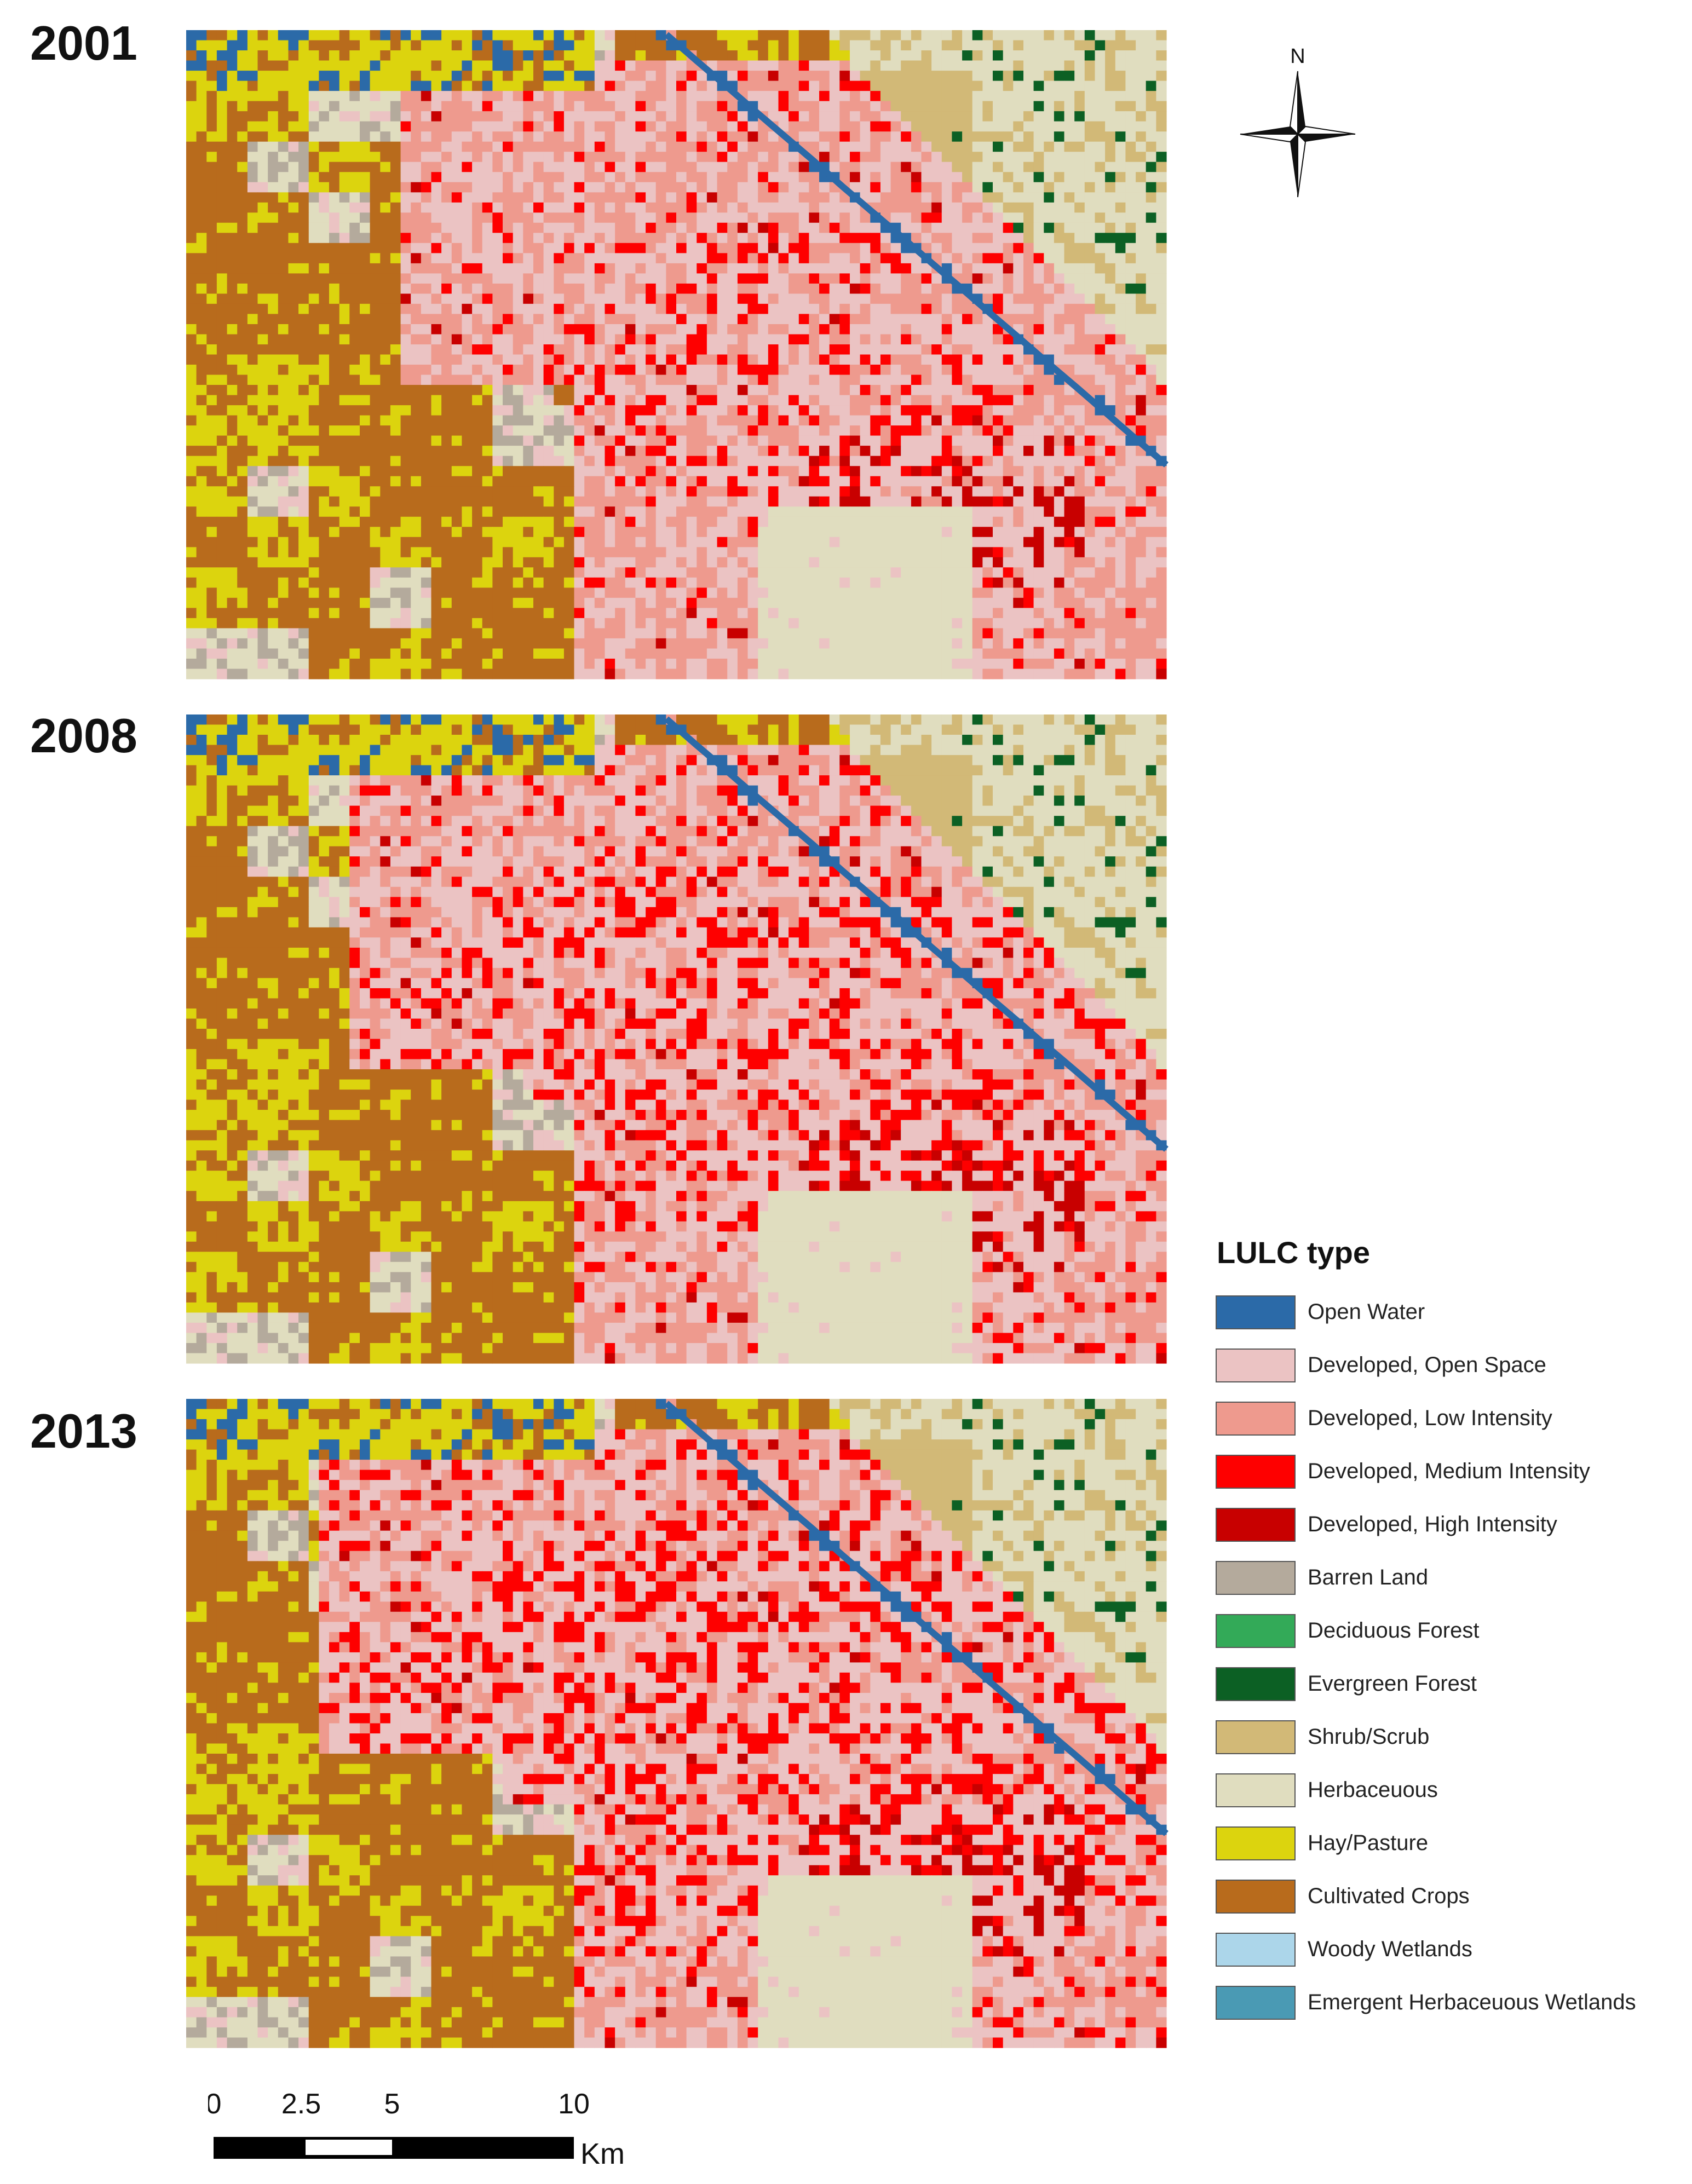 The image size is (1692, 2184). I want to click on legend-label: Cultivated Crops, so click(1389, 1896).